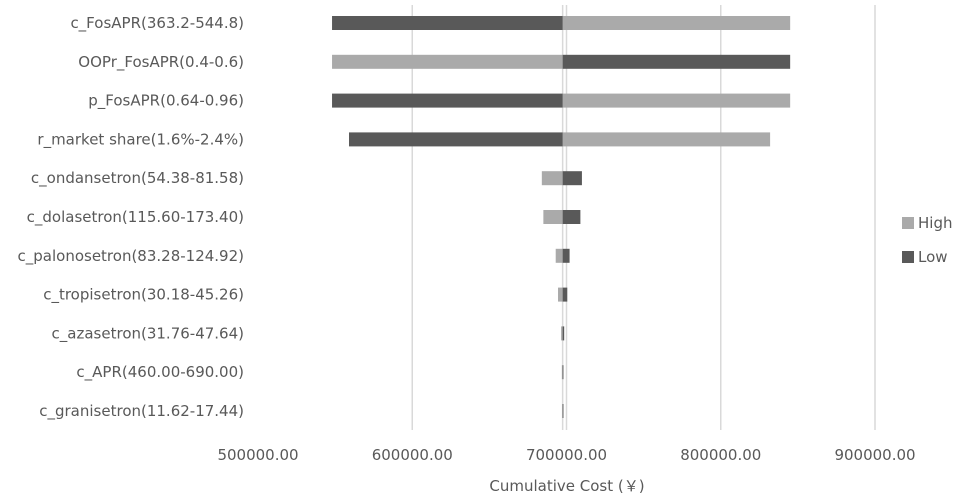  Describe the element at coordinates (160, 372) in the screenshot. I see `category-label-9: c_APR(460.00-690.00)` at that location.